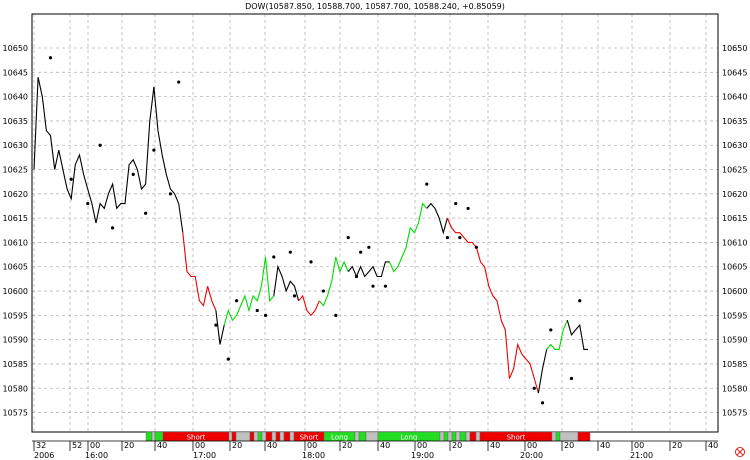 This screenshot has width=750, height=460. What do you see at coordinates (734, 170) in the screenshot?
I see `y-tick-label-right: 10625` at bounding box center [734, 170].